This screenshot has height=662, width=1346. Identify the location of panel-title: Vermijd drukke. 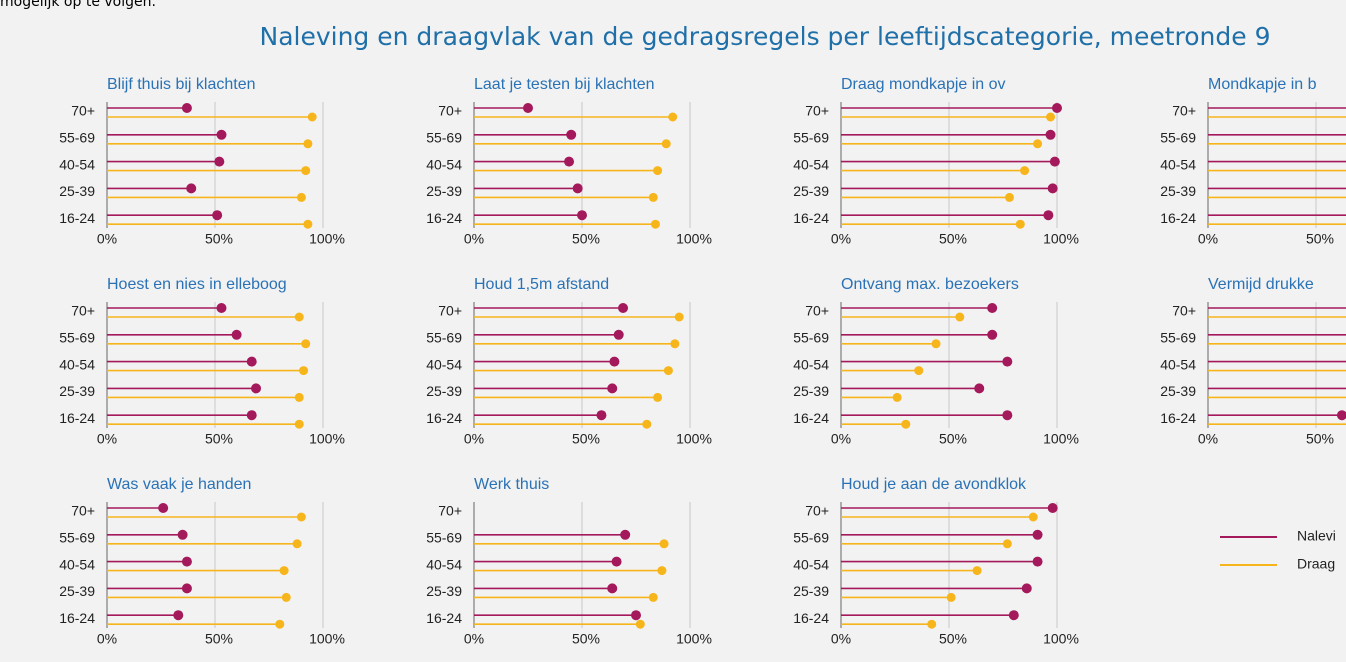
(1261, 284).